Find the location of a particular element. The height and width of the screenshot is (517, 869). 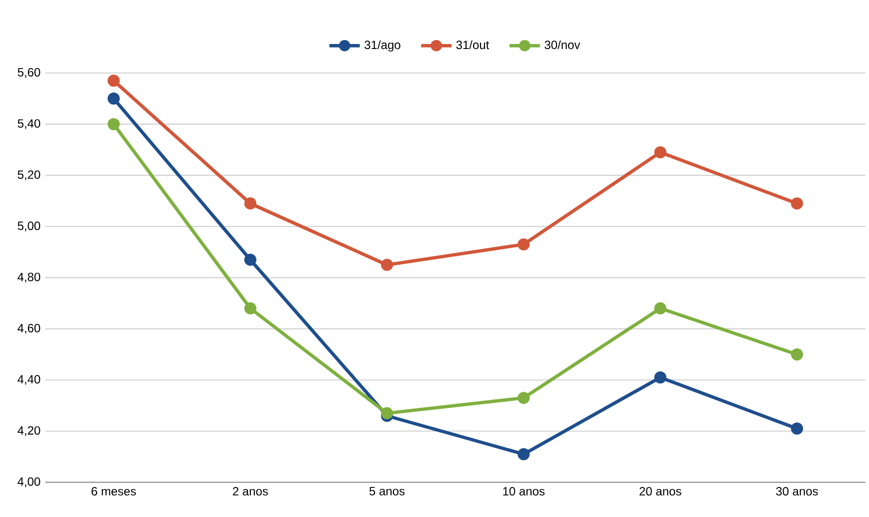

x-tick-label: 2 anos is located at coordinates (250, 491).